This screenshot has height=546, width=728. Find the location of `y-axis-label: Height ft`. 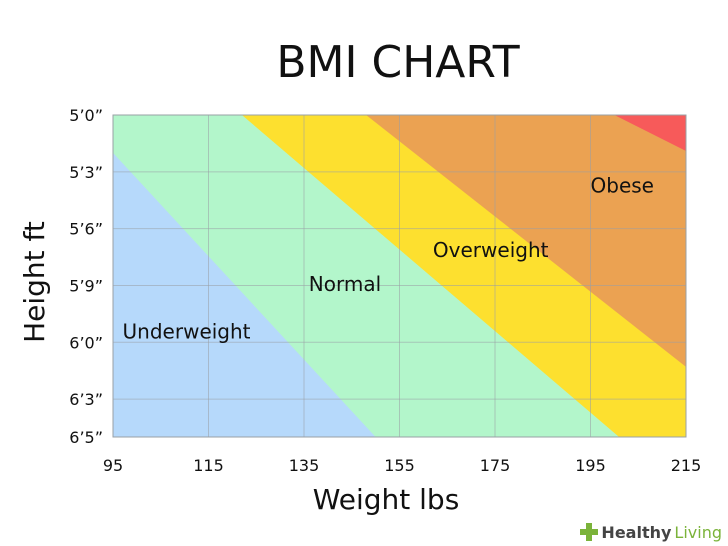

y-axis-label: Height ft is located at coordinates (34, 282).